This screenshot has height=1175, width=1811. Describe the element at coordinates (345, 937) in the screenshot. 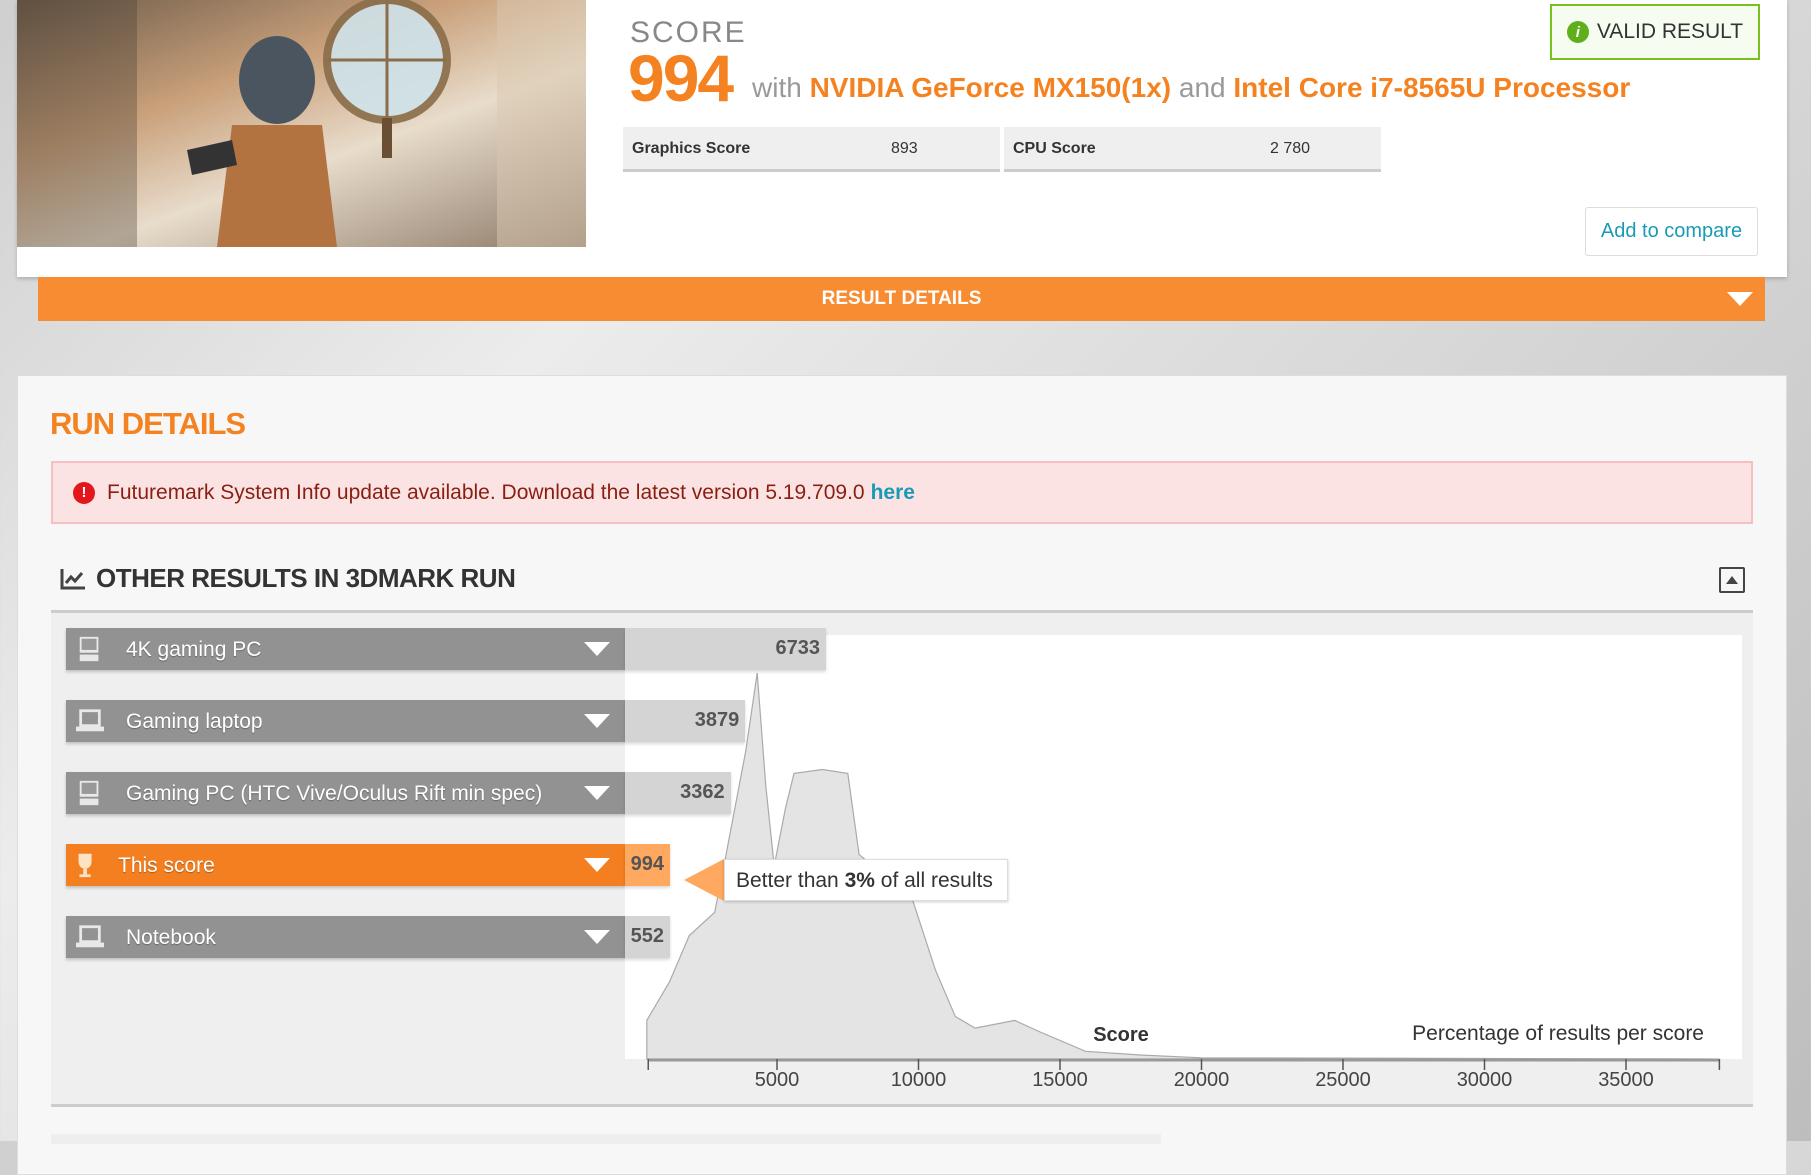

I see `result-row-bar: Notebook` at that location.